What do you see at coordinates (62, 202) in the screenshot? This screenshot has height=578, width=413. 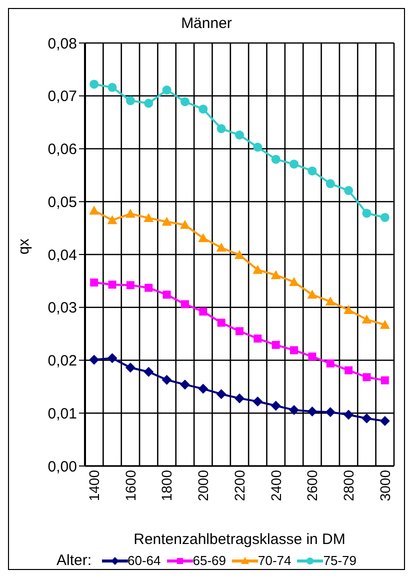 I see `y-tick-label: 0,05` at bounding box center [62, 202].